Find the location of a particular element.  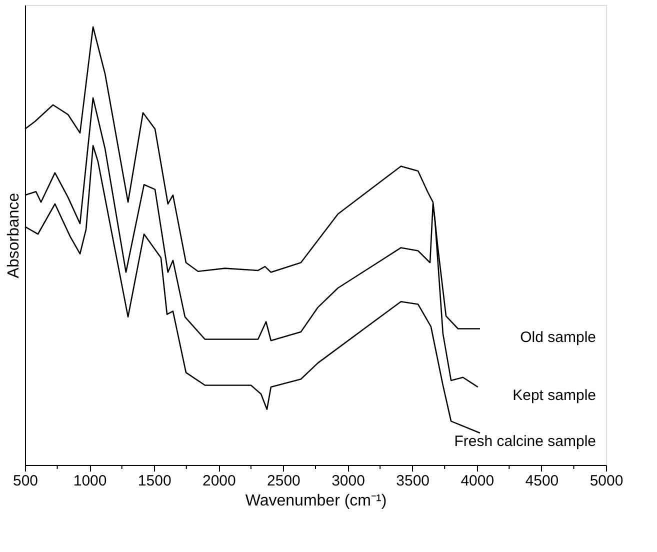

x-tick-label: 1500 is located at coordinates (155, 481).